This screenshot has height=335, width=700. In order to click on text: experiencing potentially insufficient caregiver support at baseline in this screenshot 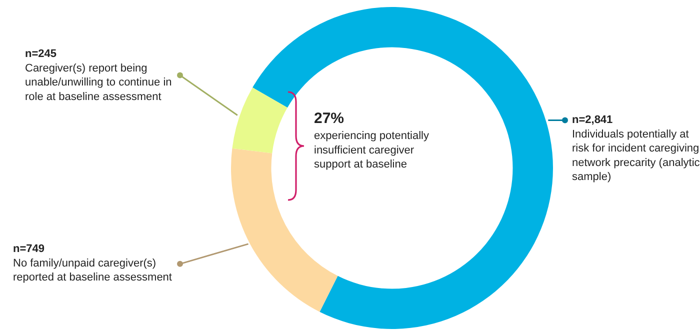, I will do `click(372, 150)`.